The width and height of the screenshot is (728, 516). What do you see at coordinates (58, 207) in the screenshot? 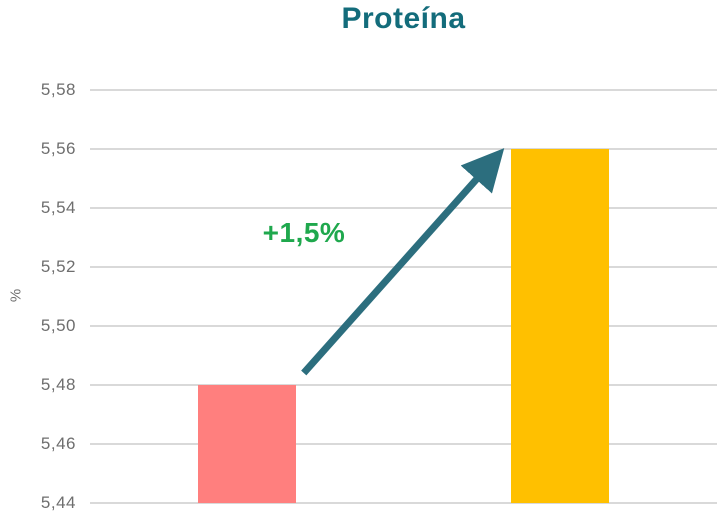
I see `y-tick-label: 5,54` at bounding box center [58, 207].